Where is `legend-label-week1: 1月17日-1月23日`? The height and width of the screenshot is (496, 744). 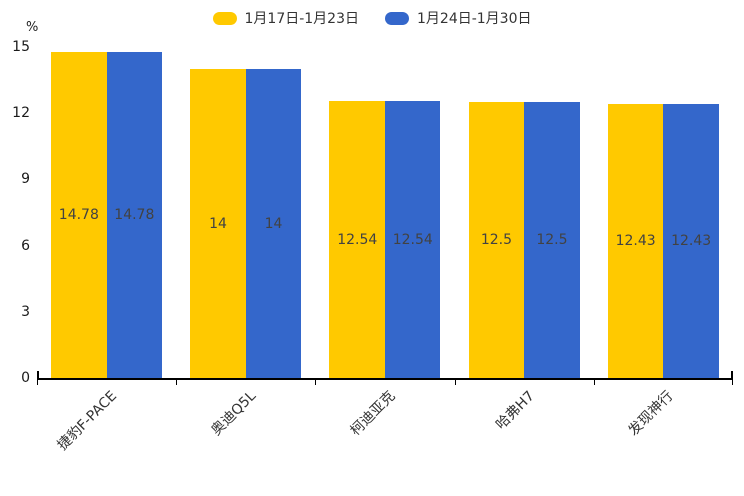
legend-label-week1: 1月17日-1月23日 is located at coordinates (302, 19).